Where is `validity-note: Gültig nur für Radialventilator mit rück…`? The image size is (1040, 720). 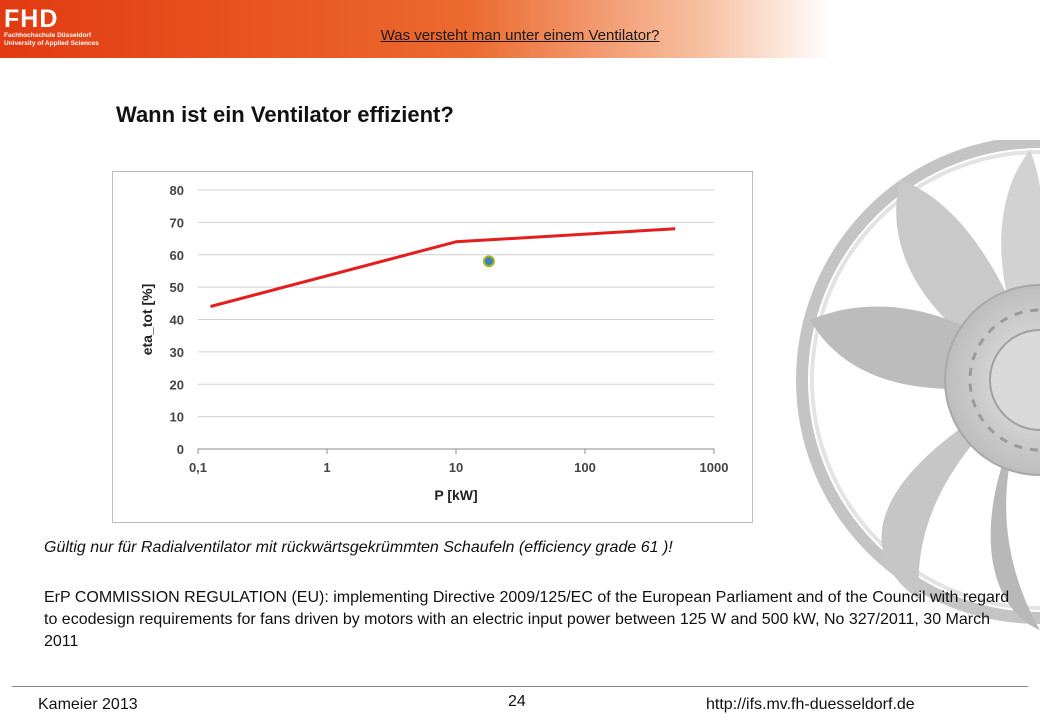 validity-note: Gültig nur für Radialventilator mit rück… is located at coordinates (358, 547).